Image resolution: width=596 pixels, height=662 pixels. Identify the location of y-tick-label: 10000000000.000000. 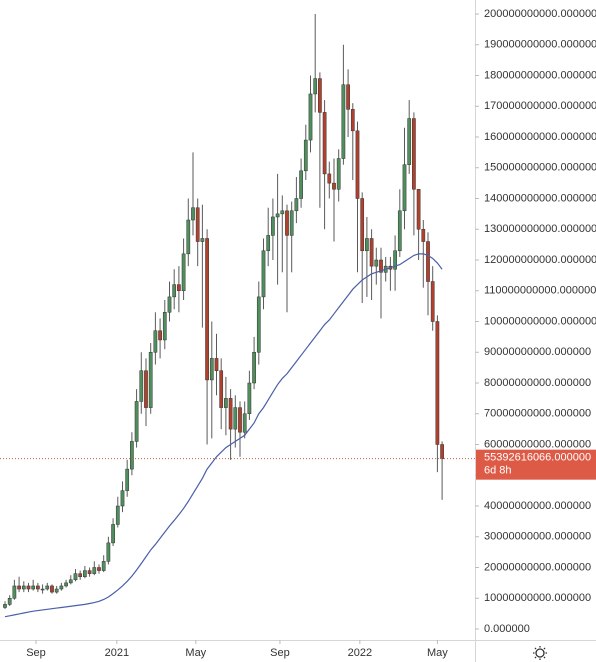
(537, 598).